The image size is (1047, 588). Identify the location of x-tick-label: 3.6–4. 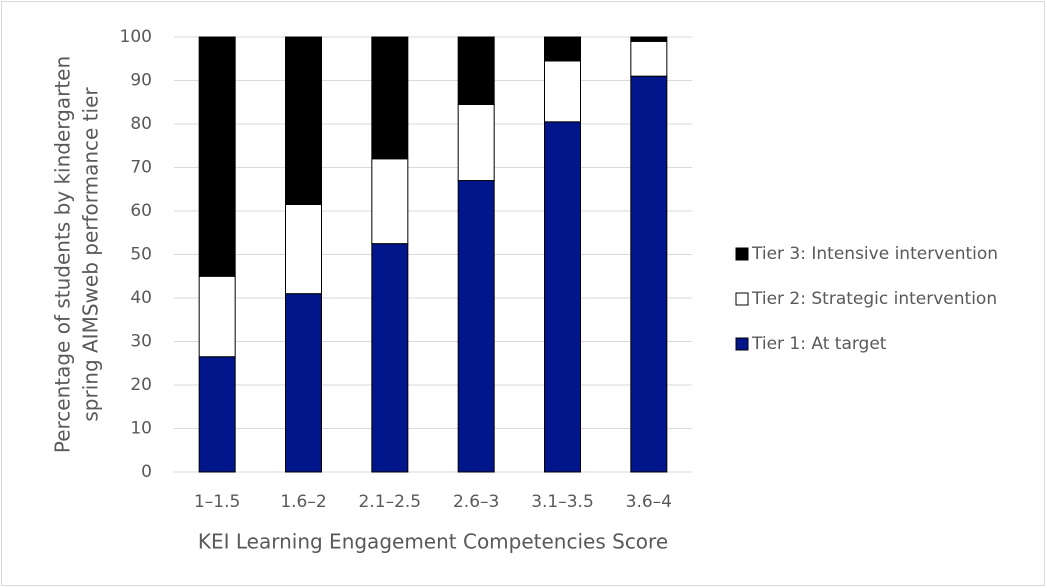
(649, 502).